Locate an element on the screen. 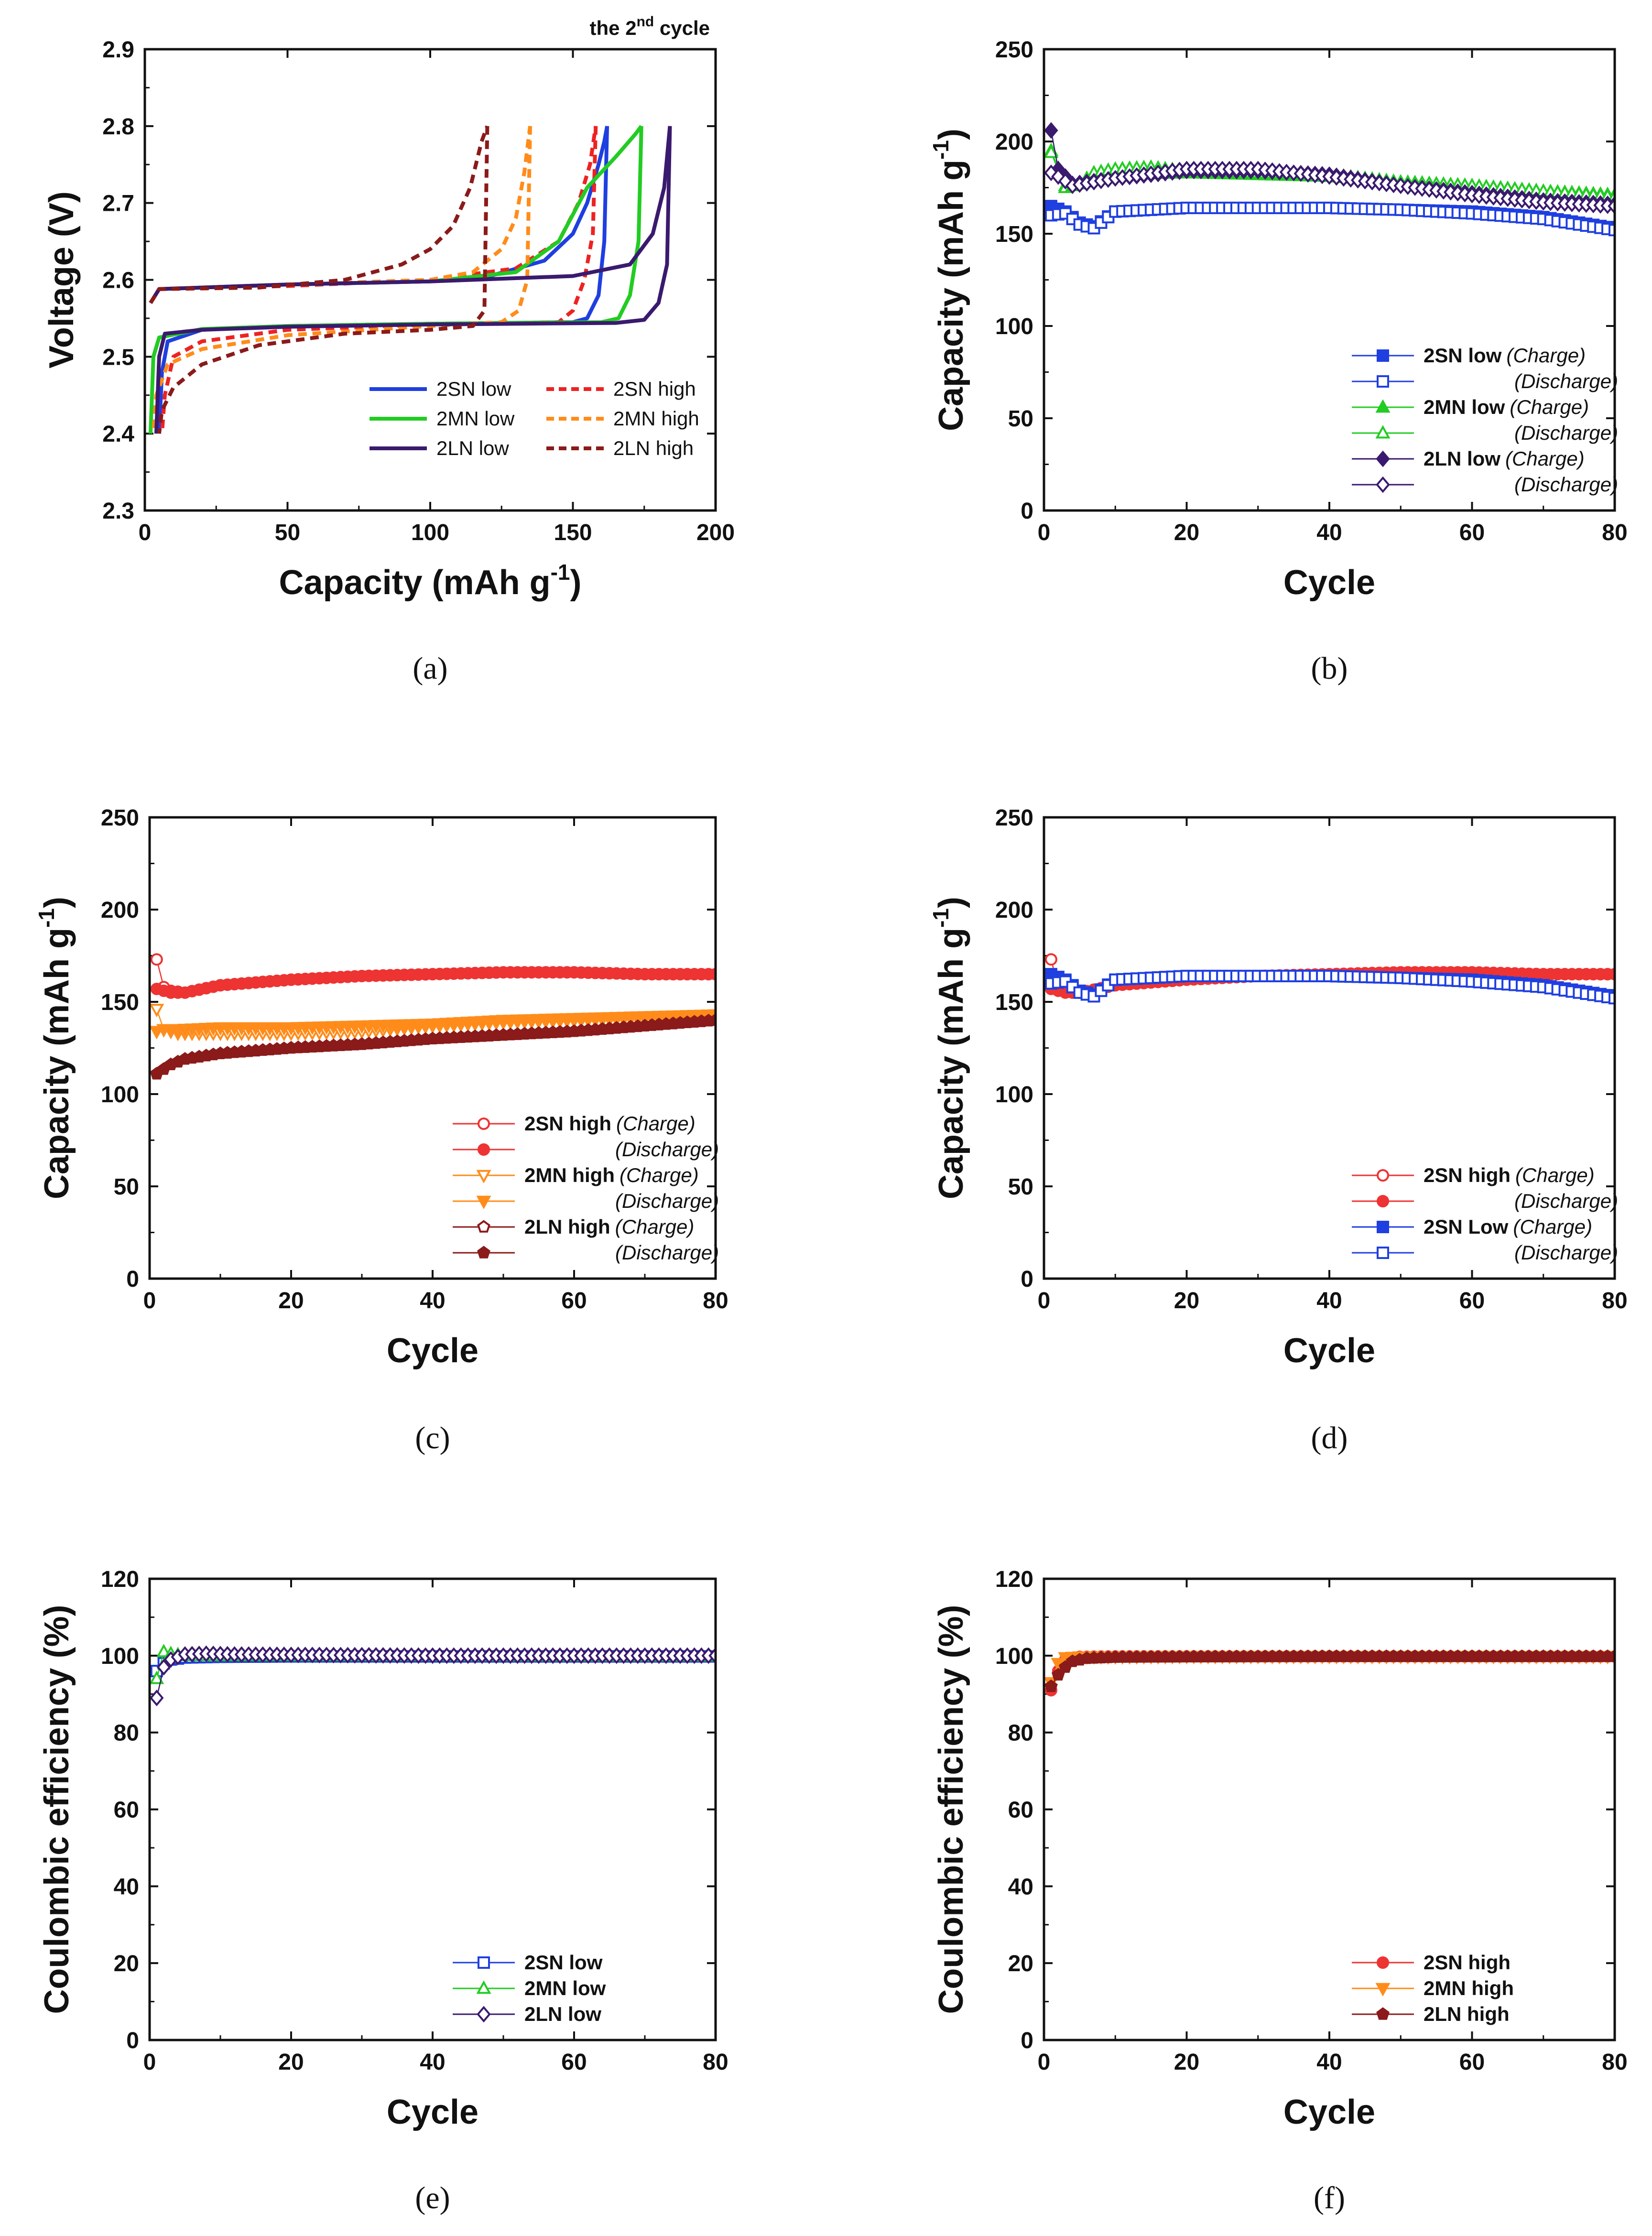  legend-entry: 2MN low is located at coordinates (529, 1988).